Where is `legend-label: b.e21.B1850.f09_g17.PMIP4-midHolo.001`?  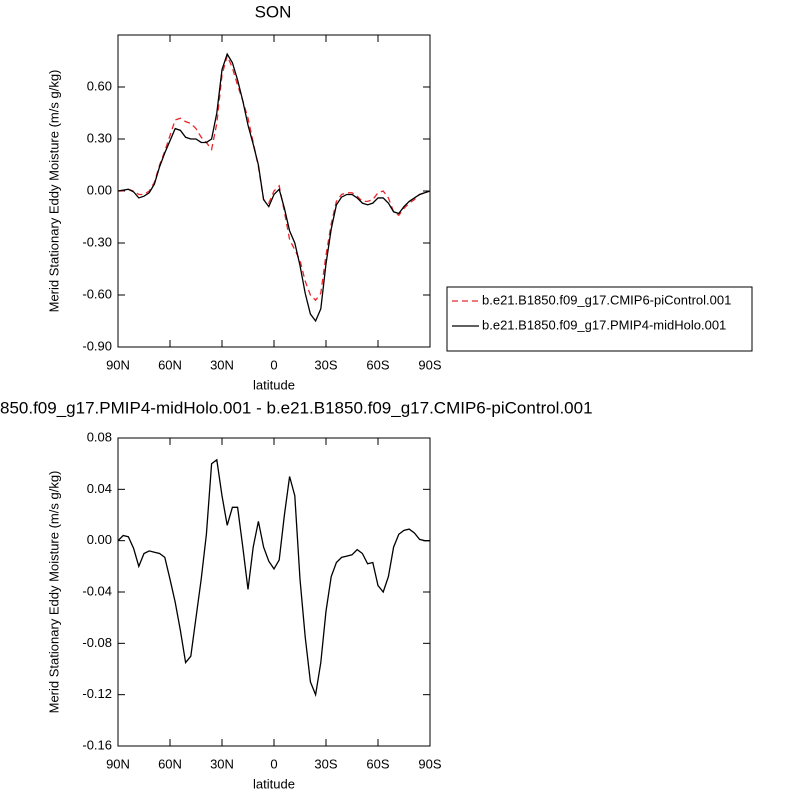
legend-label: b.e21.B1850.f09_g17.PMIP4-midHolo.001 is located at coordinates (604, 324).